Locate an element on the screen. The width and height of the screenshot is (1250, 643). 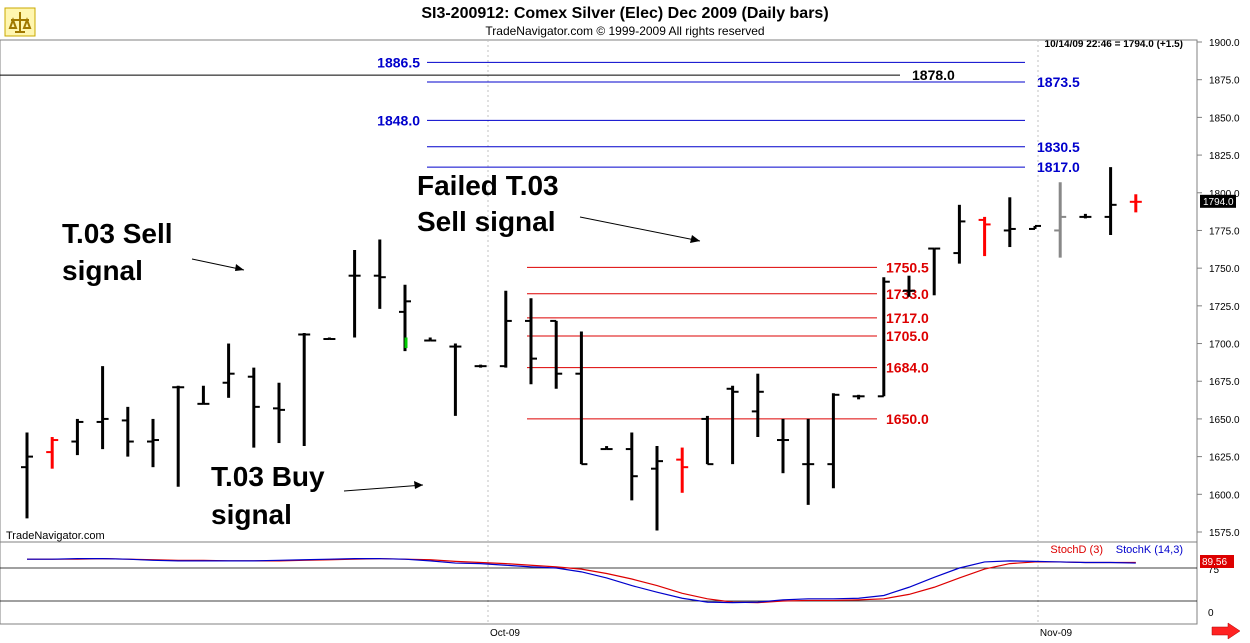
y-tick-label: 1575.0 is located at coordinates (1224, 533).